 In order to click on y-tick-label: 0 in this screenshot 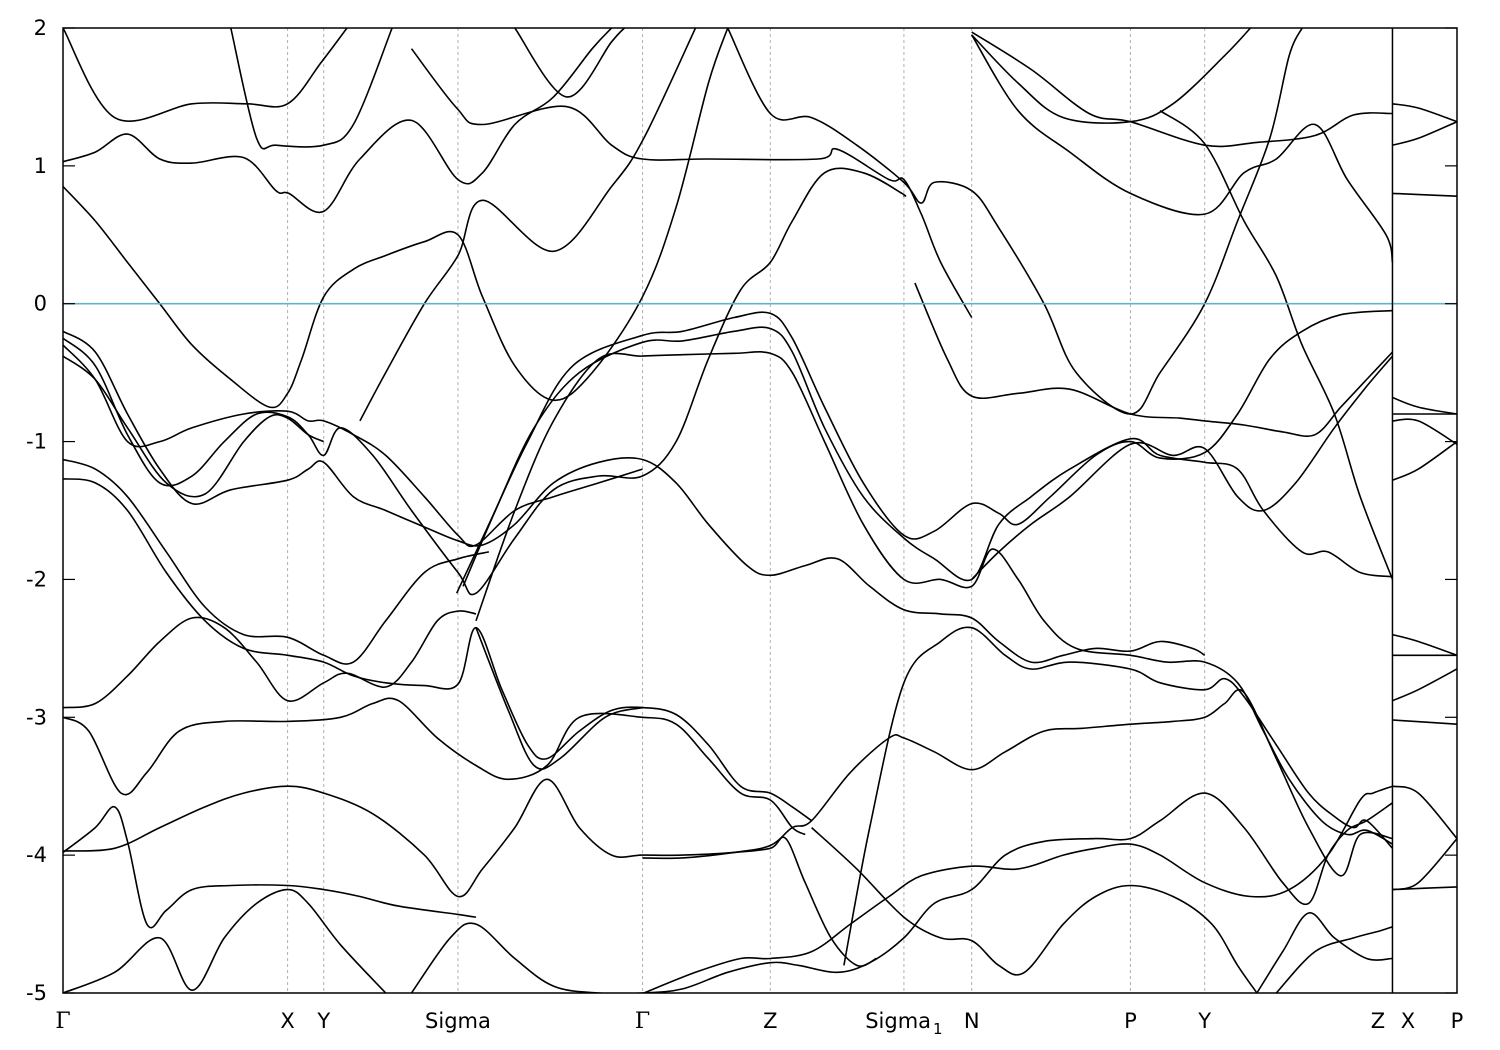, I will do `click(40, 304)`.